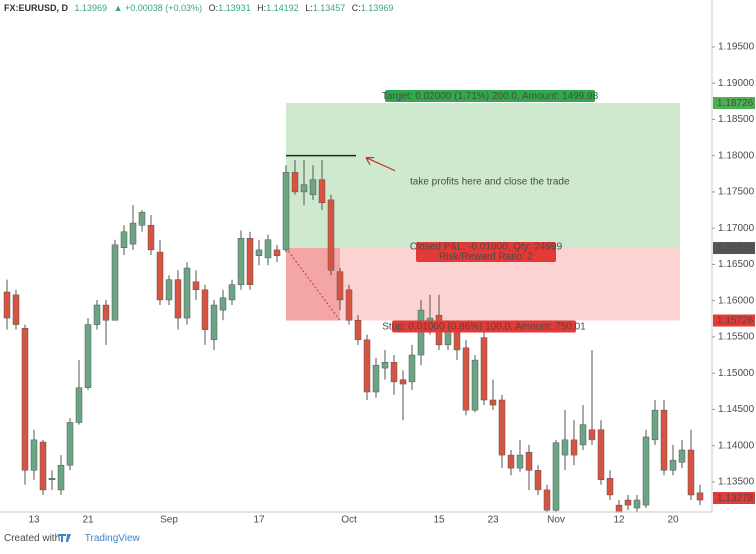  Describe the element at coordinates (490, 181) in the screenshot. I see `annotation-text: take profits here and close the trade` at that location.